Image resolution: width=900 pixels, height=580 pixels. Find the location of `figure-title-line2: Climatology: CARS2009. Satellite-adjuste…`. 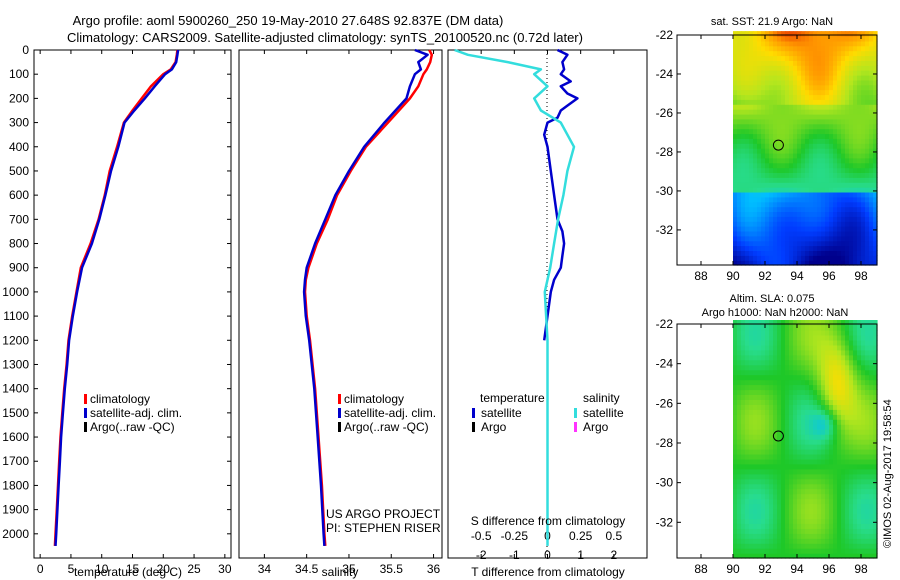

figure-title-line2: Climatology: CARS2009. Satellite-adjuste… is located at coordinates (325, 37).